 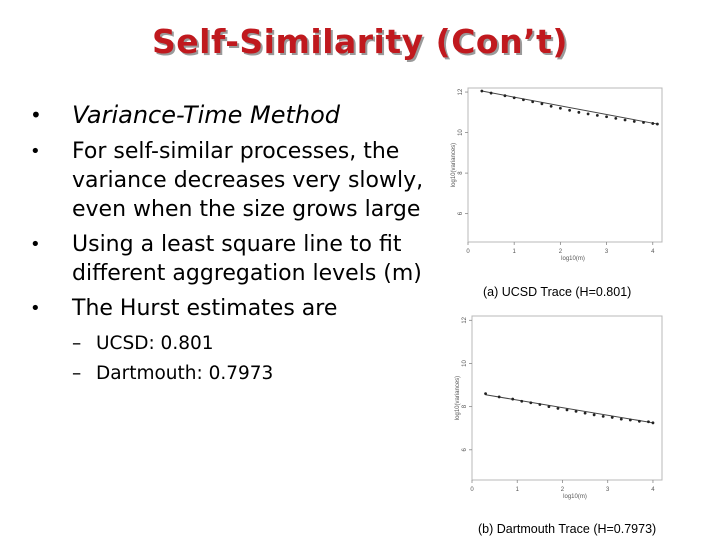 What do you see at coordinates (557, 292) in the screenshot?
I see `ucsd-plot-caption: (a) UCSD Trace (H=0.801)` at bounding box center [557, 292].